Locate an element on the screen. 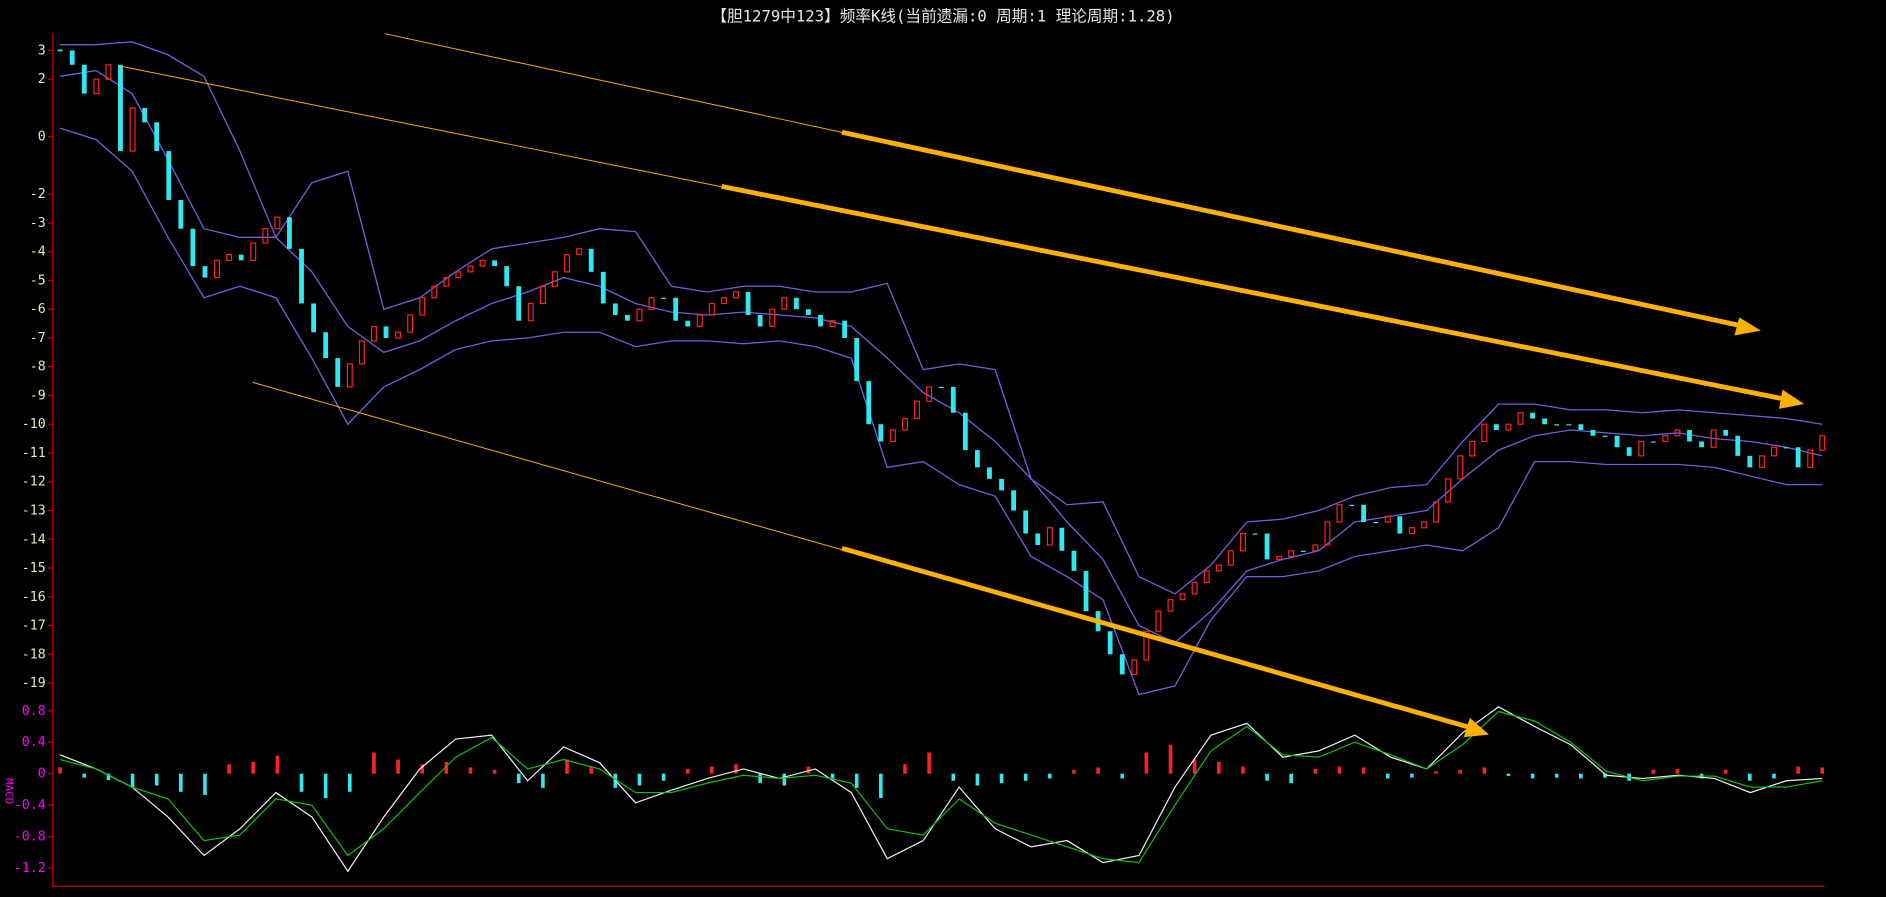  y-tick-label: -10 is located at coordinates (34, 424).